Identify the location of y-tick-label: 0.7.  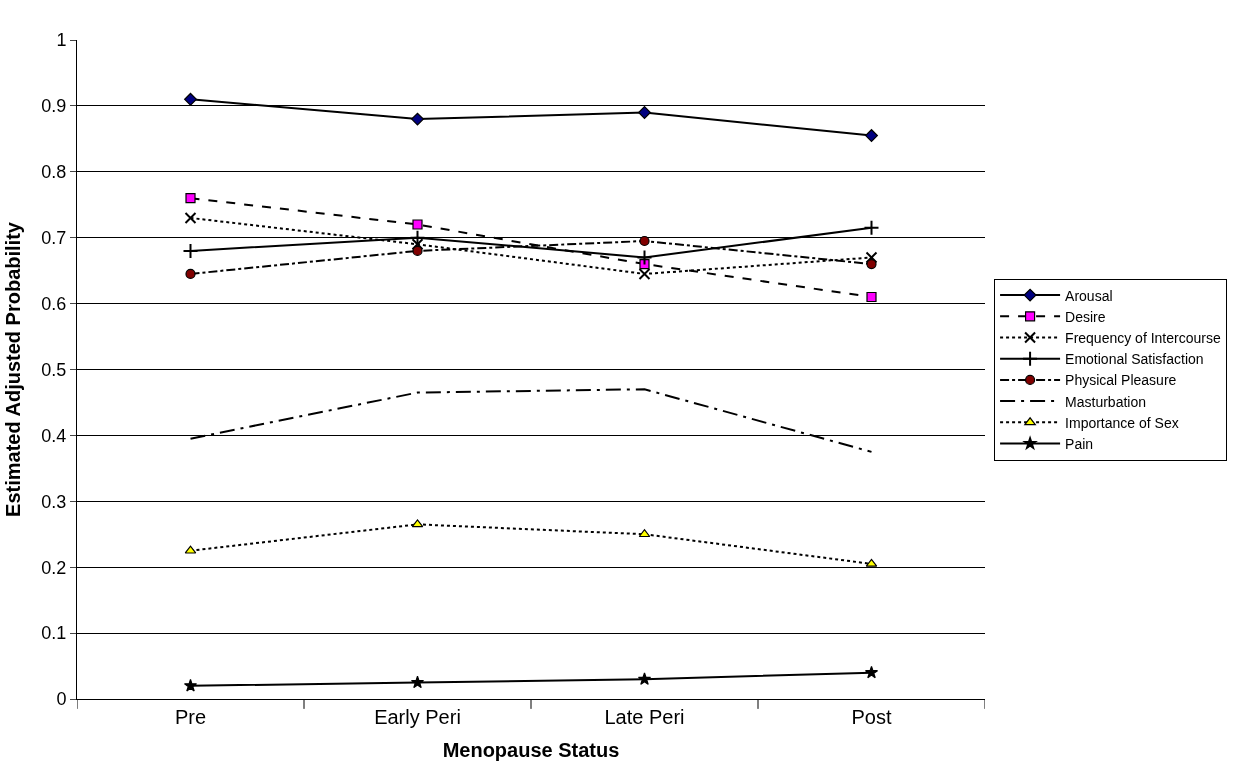
(54, 238).